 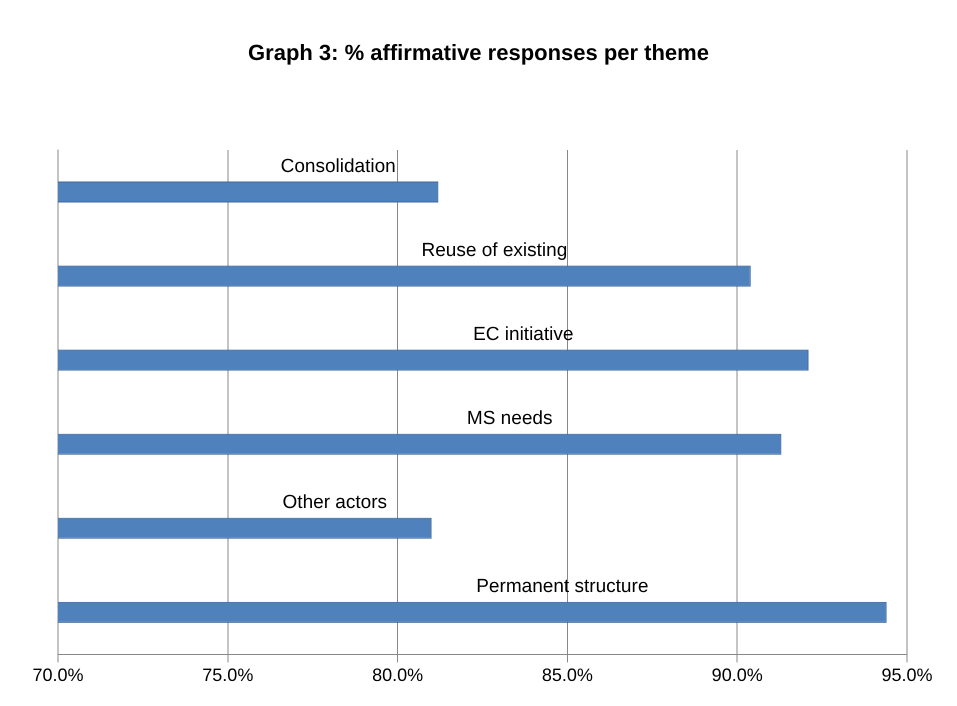 What do you see at coordinates (338, 166) in the screenshot?
I see `y-tick-label: Consolidation` at bounding box center [338, 166].